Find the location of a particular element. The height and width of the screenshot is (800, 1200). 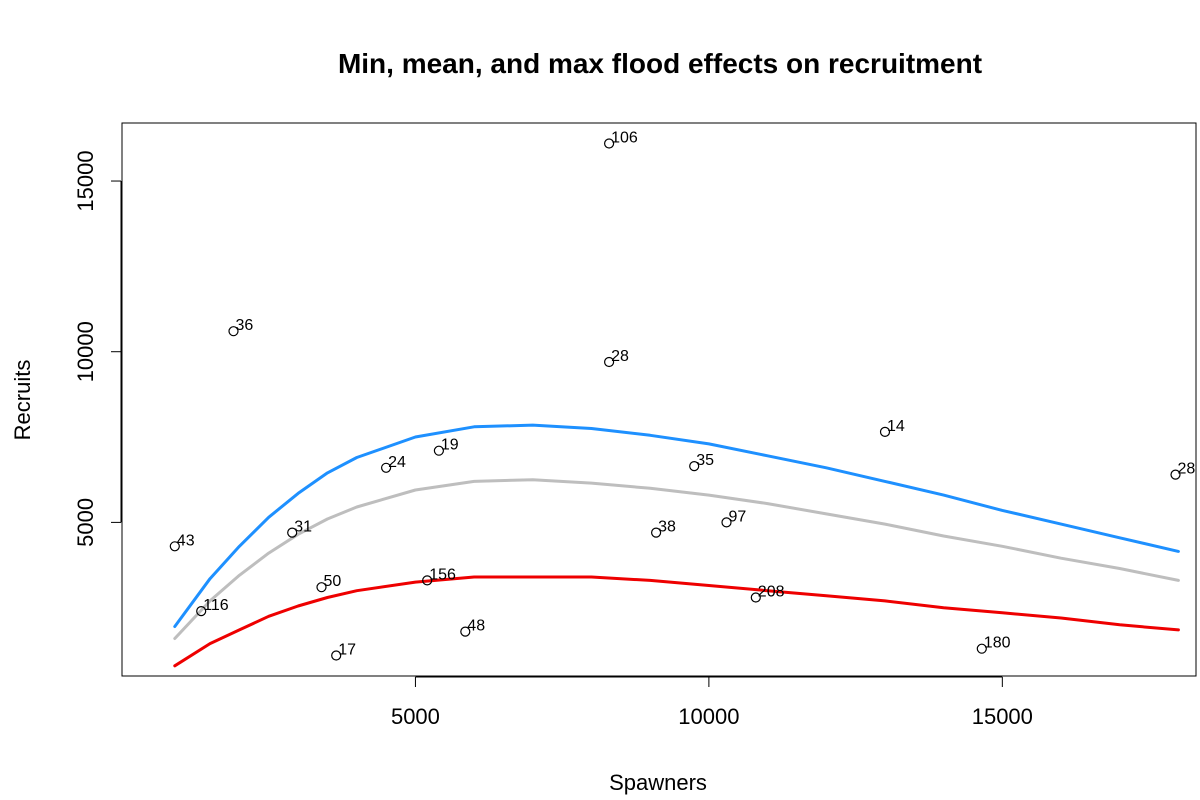

point-label: 180 is located at coordinates (997, 643).